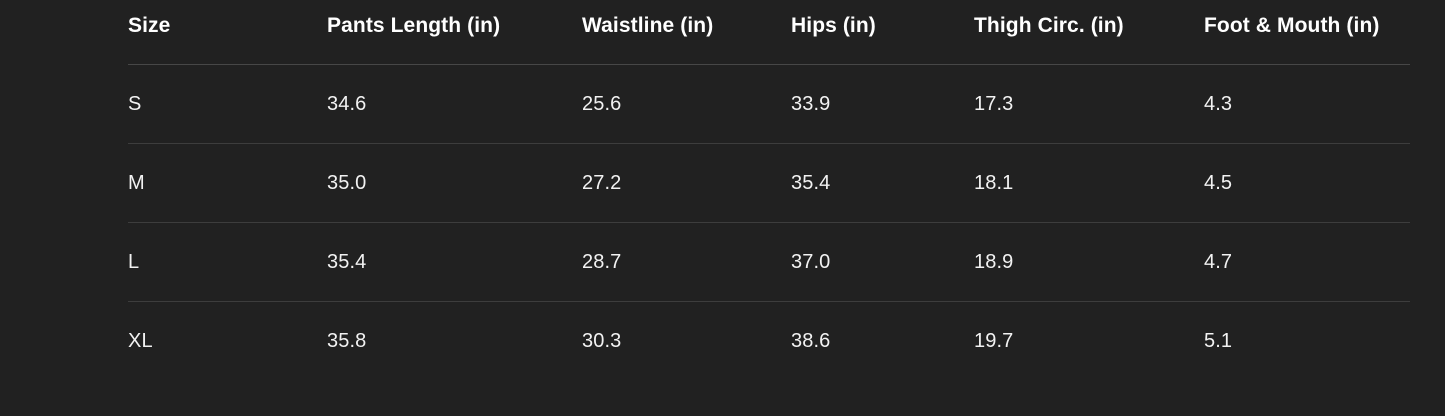 The height and width of the screenshot is (416, 1445). I want to click on cell-size: XL, so click(140, 340).